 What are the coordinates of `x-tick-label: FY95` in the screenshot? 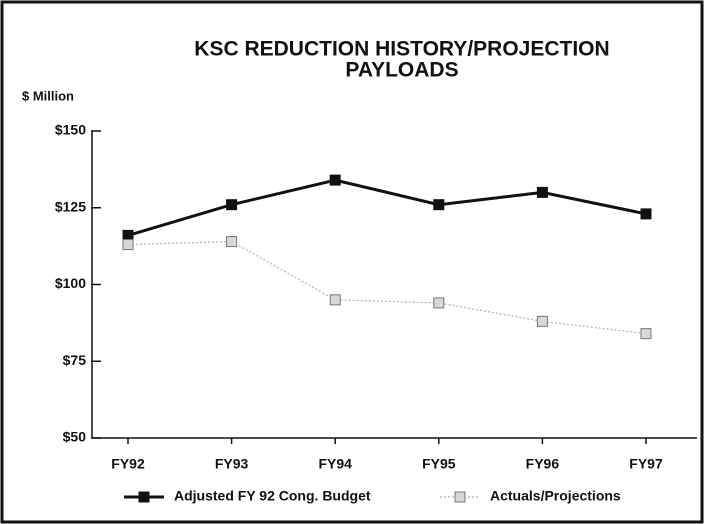 It's located at (439, 464).